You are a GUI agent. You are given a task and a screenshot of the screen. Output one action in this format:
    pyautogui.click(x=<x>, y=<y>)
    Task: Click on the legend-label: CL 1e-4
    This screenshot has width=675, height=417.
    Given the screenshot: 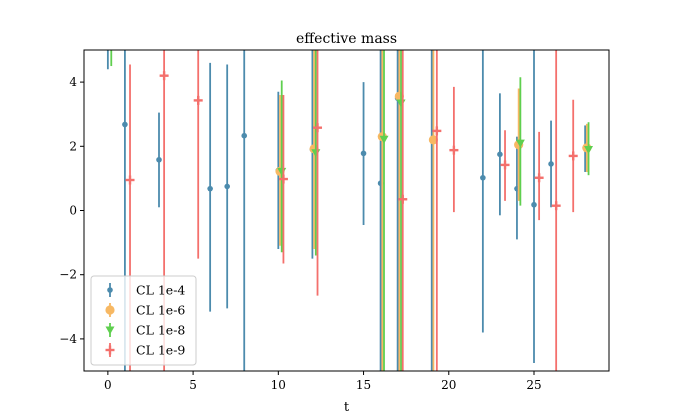 What is the action you would take?
    pyautogui.click(x=160, y=290)
    